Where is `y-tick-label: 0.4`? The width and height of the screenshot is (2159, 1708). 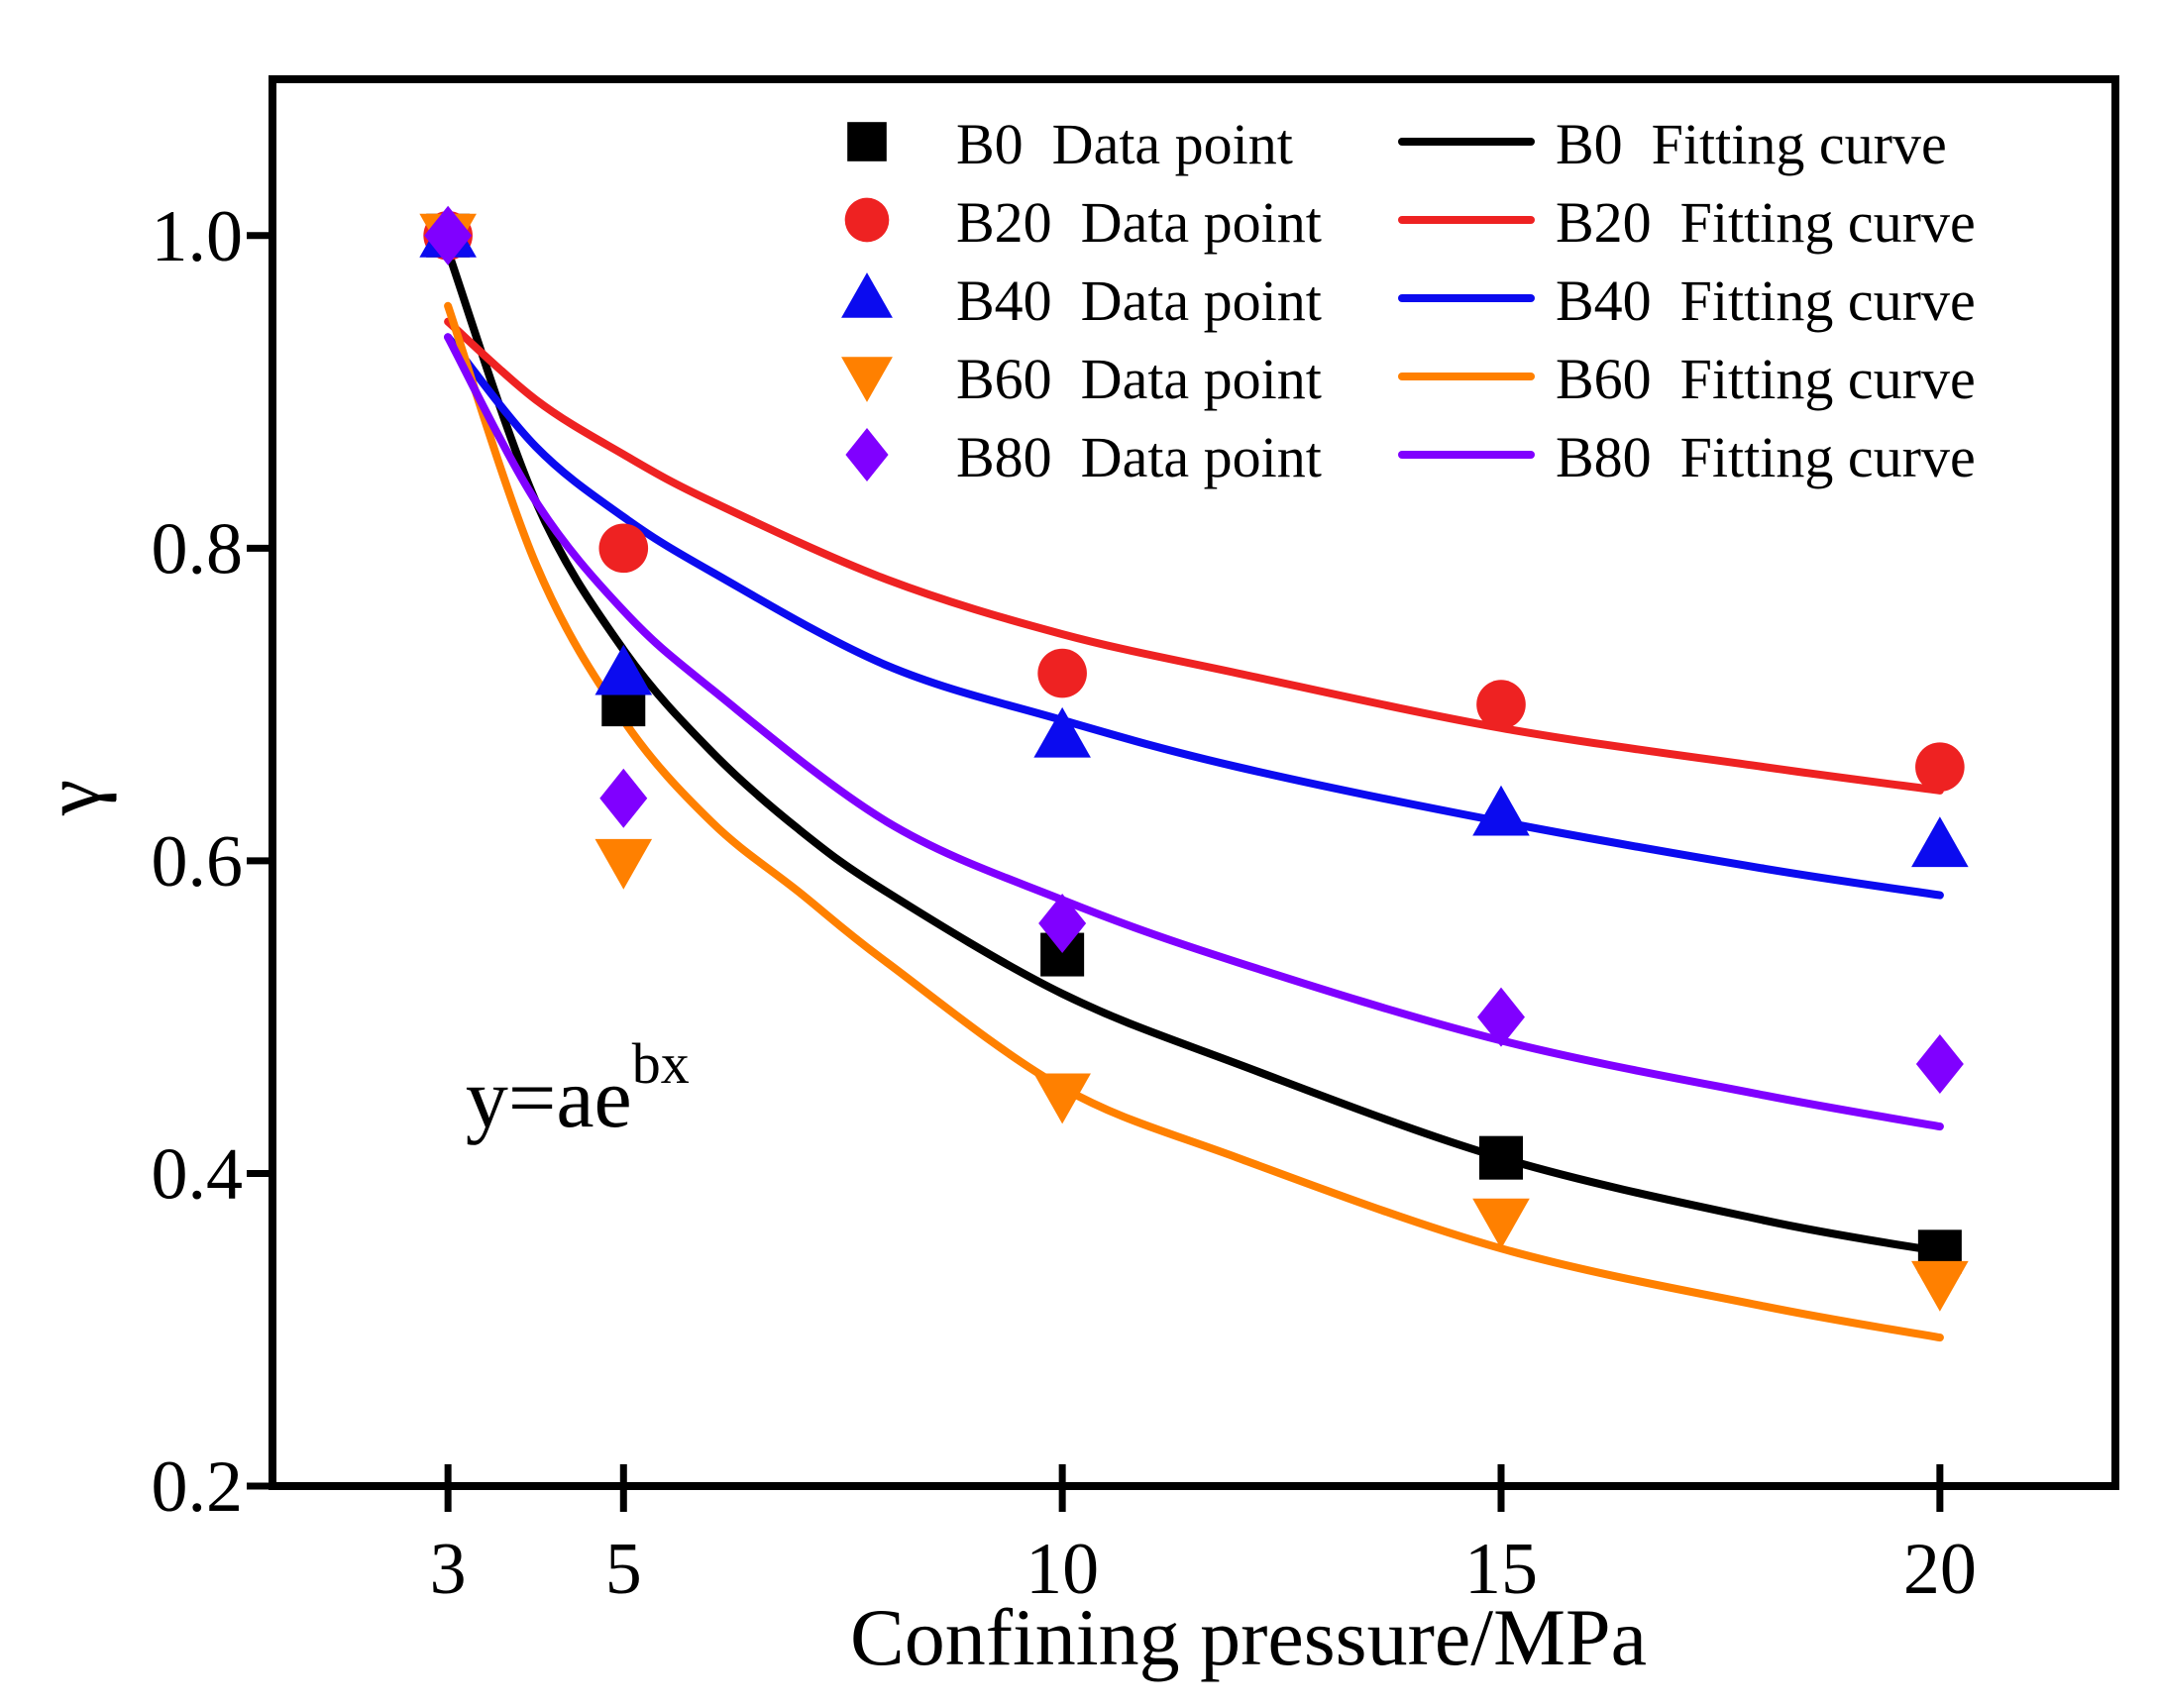 y-tick-label: 0.4 is located at coordinates (198, 1174).